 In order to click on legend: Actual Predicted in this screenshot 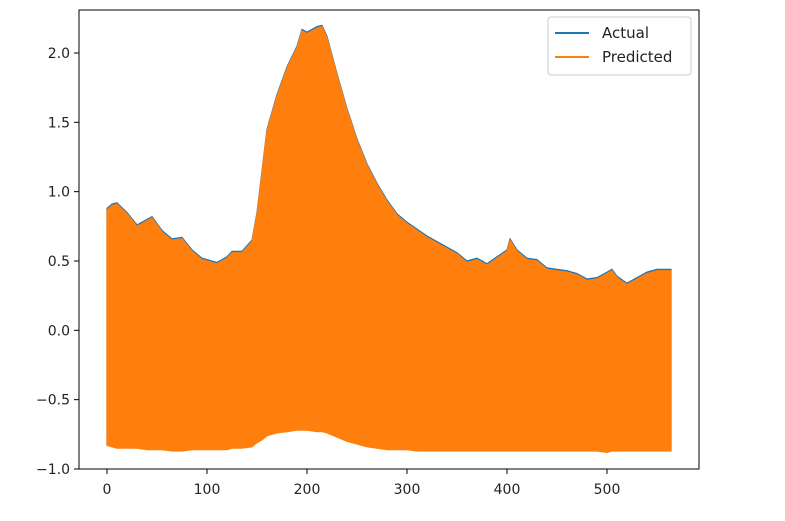, I will do `click(619, 46)`.